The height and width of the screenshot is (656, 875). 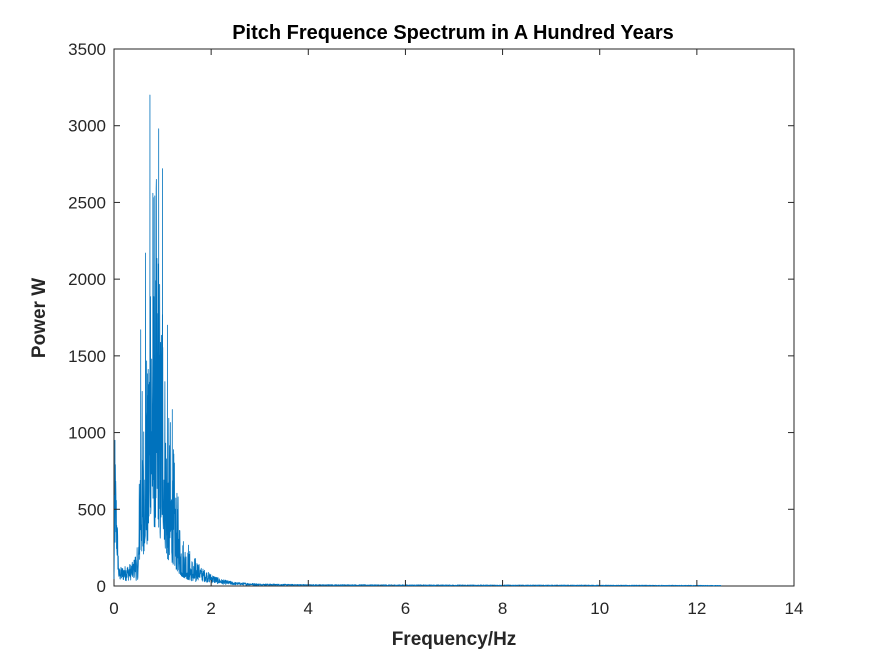 I want to click on x-tick-label: 2, so click(x=210, y=608).